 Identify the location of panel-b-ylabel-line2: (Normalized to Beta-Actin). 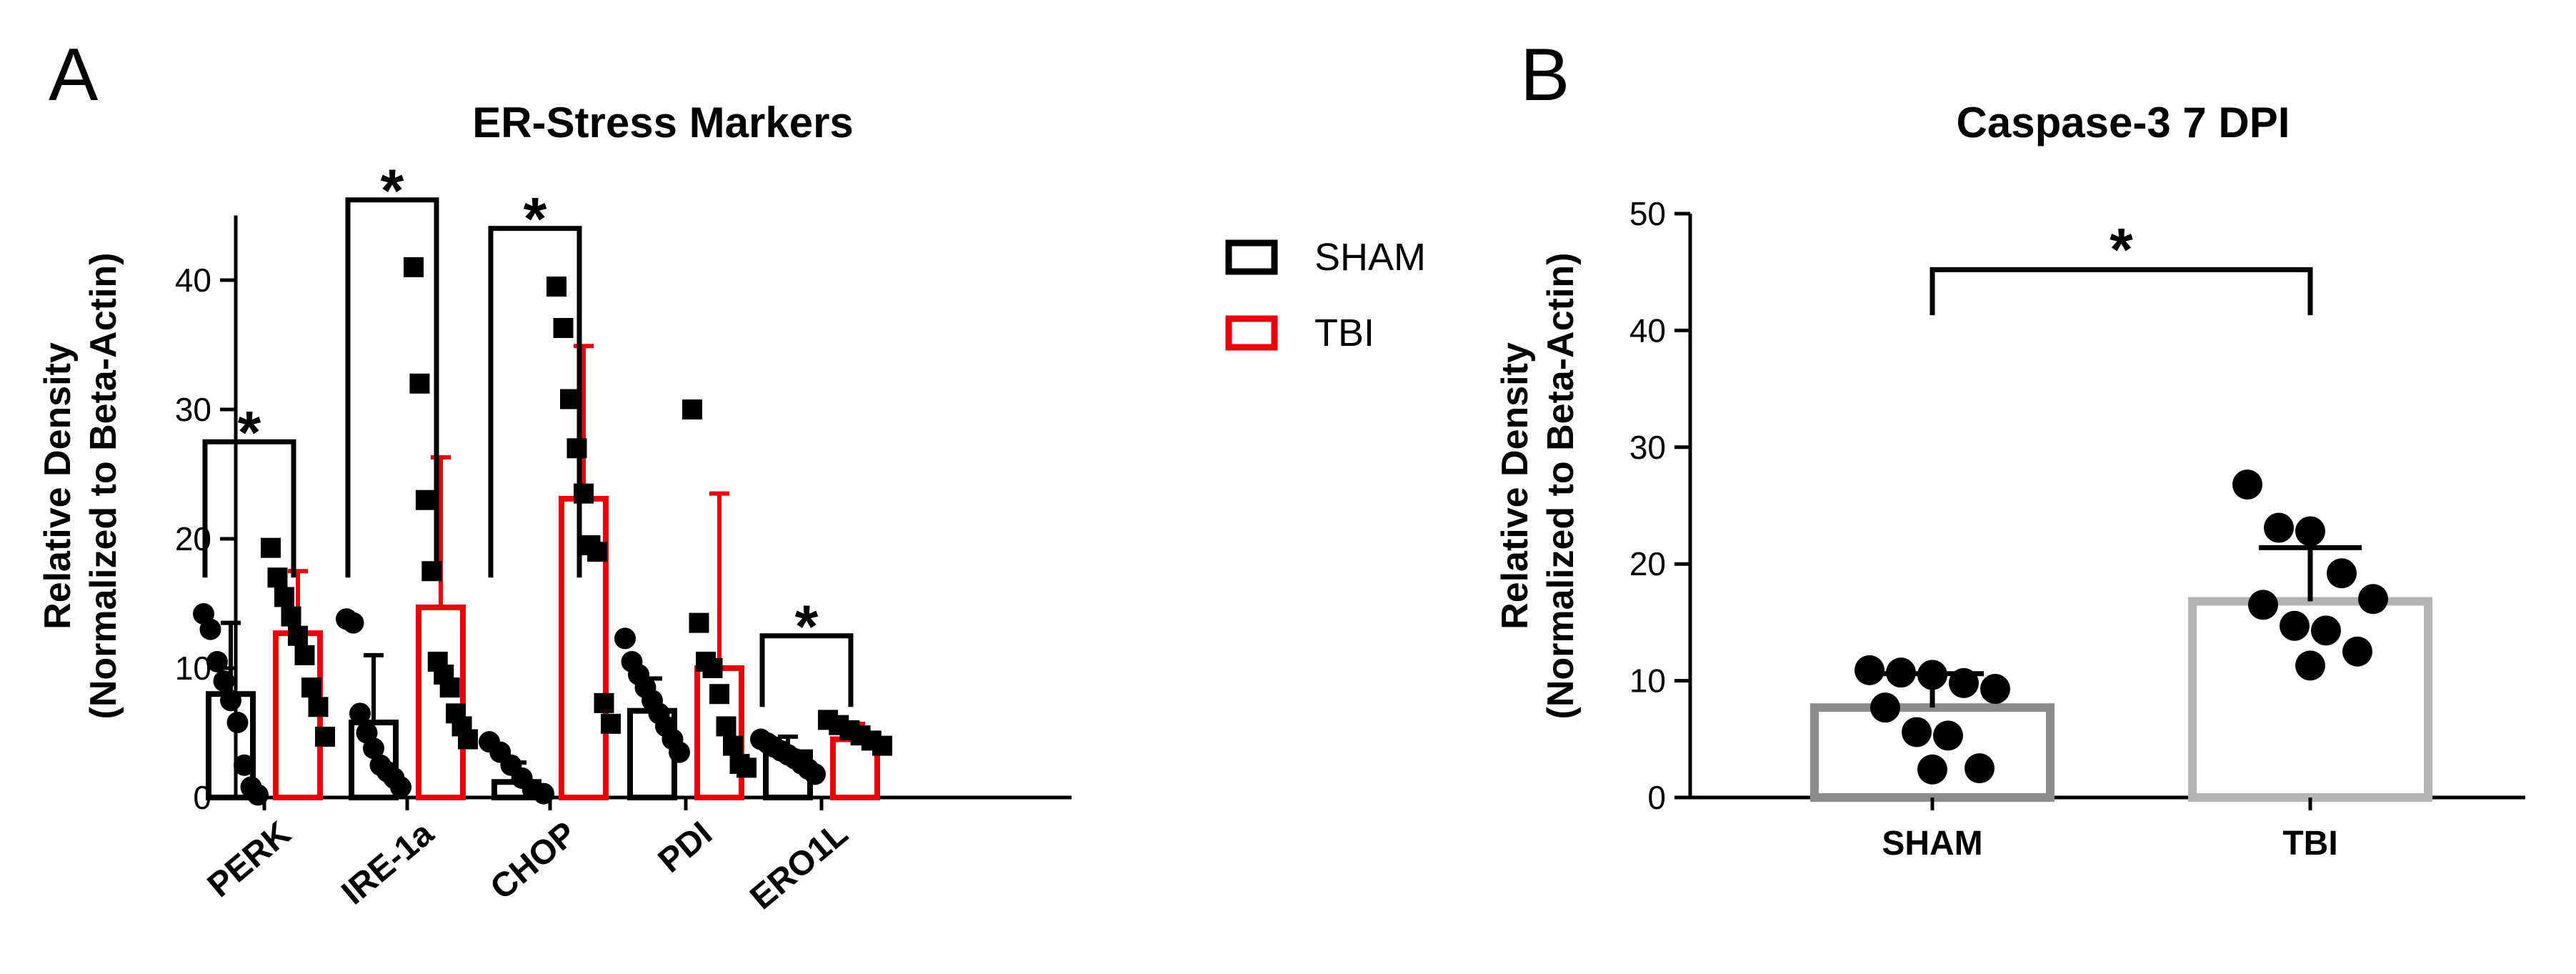
(1561, 486).